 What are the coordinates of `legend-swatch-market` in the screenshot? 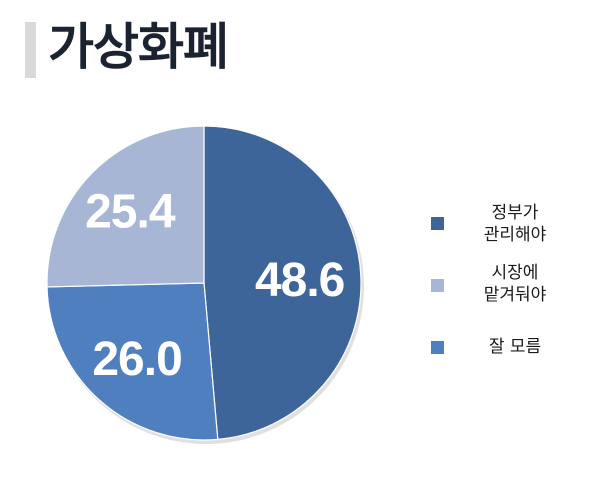 It's located at (437, 285).